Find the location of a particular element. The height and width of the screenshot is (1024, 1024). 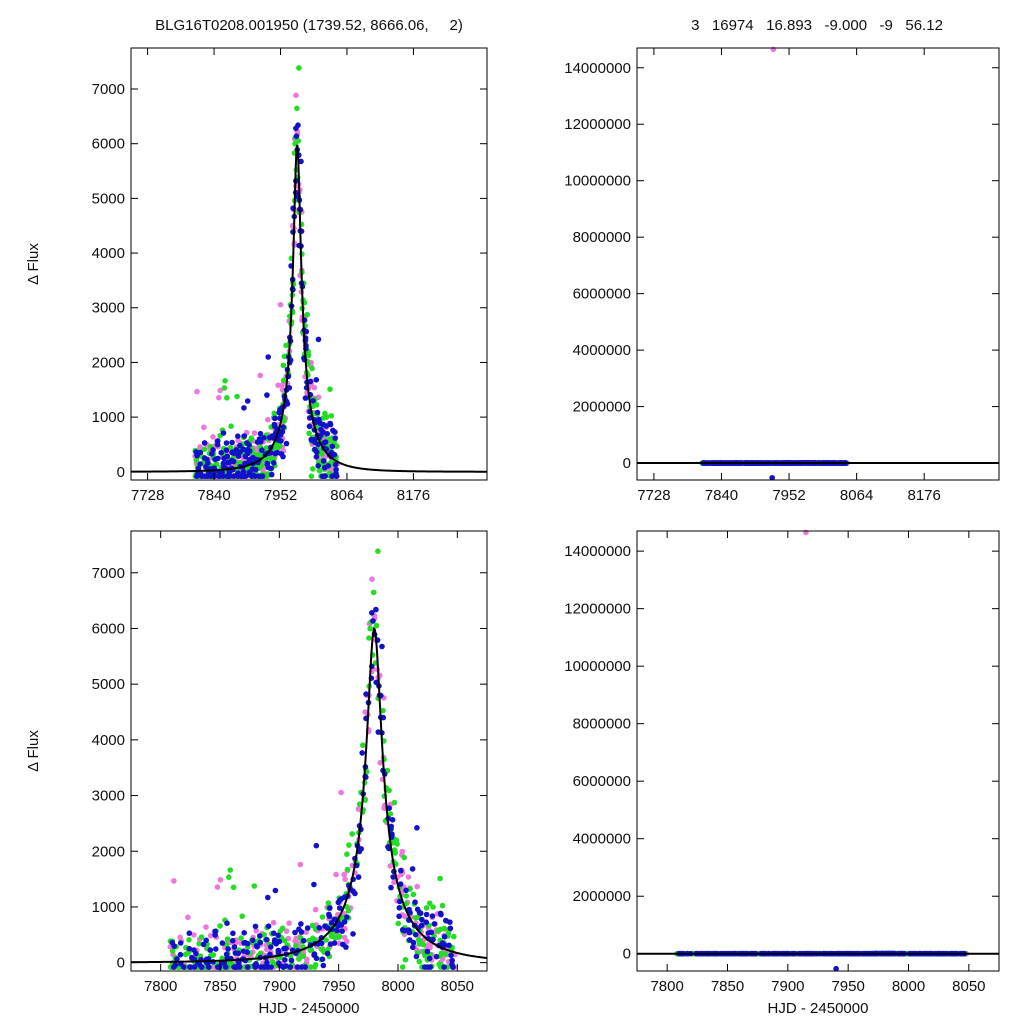

y-tick-label: 3000 is located at coordinates (108, 796).